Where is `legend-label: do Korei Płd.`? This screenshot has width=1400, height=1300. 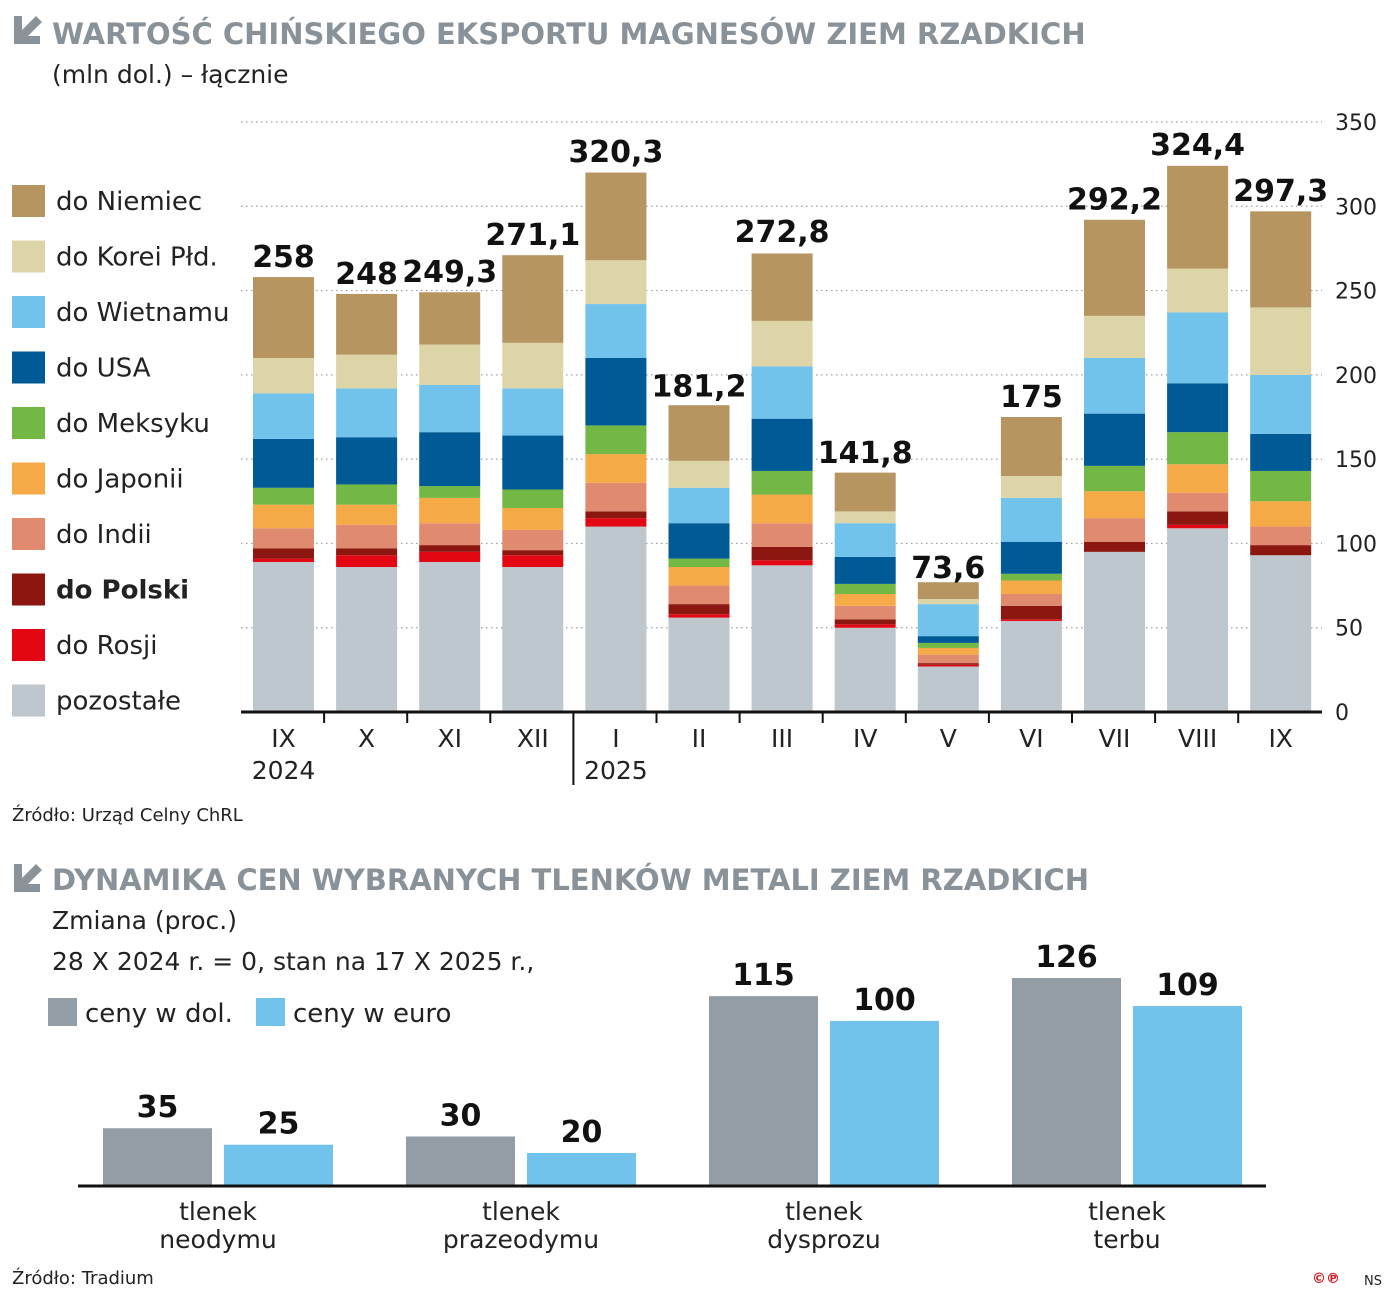 legend-label: do Korei Płd. is located at coordinates (137, 258).